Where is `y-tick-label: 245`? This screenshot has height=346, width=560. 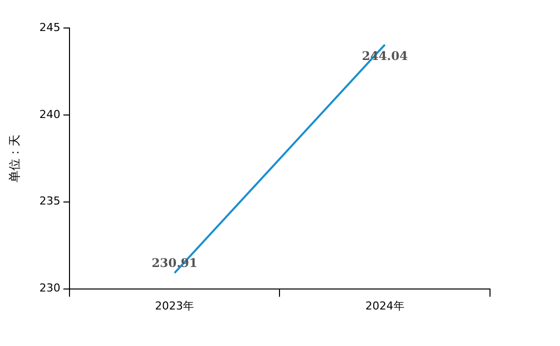
y-tick-label: 245 is located at coordinates (49, 27).